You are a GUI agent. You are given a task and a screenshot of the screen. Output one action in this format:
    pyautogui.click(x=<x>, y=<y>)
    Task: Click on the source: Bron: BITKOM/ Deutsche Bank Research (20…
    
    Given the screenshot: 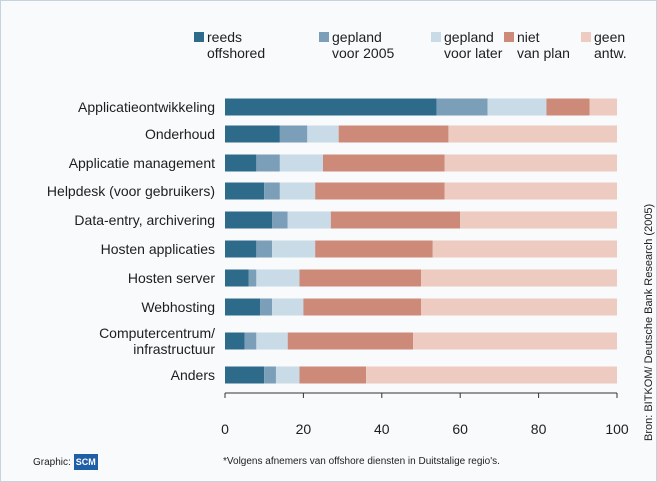 What is the action you would take?
    pyautogui.click(x=649, y=322)
    